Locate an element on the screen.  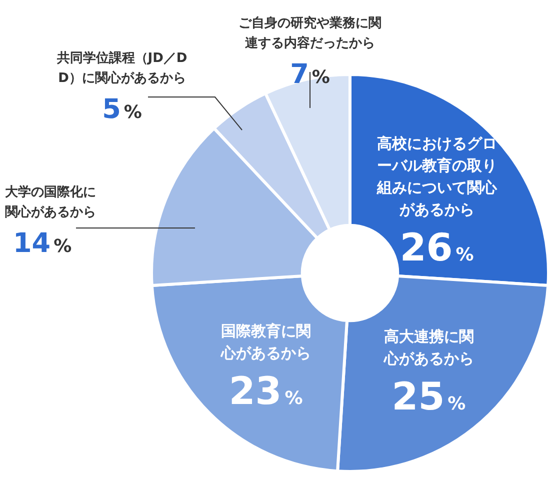
data-label: 14% is located at coordinates (42, 243).